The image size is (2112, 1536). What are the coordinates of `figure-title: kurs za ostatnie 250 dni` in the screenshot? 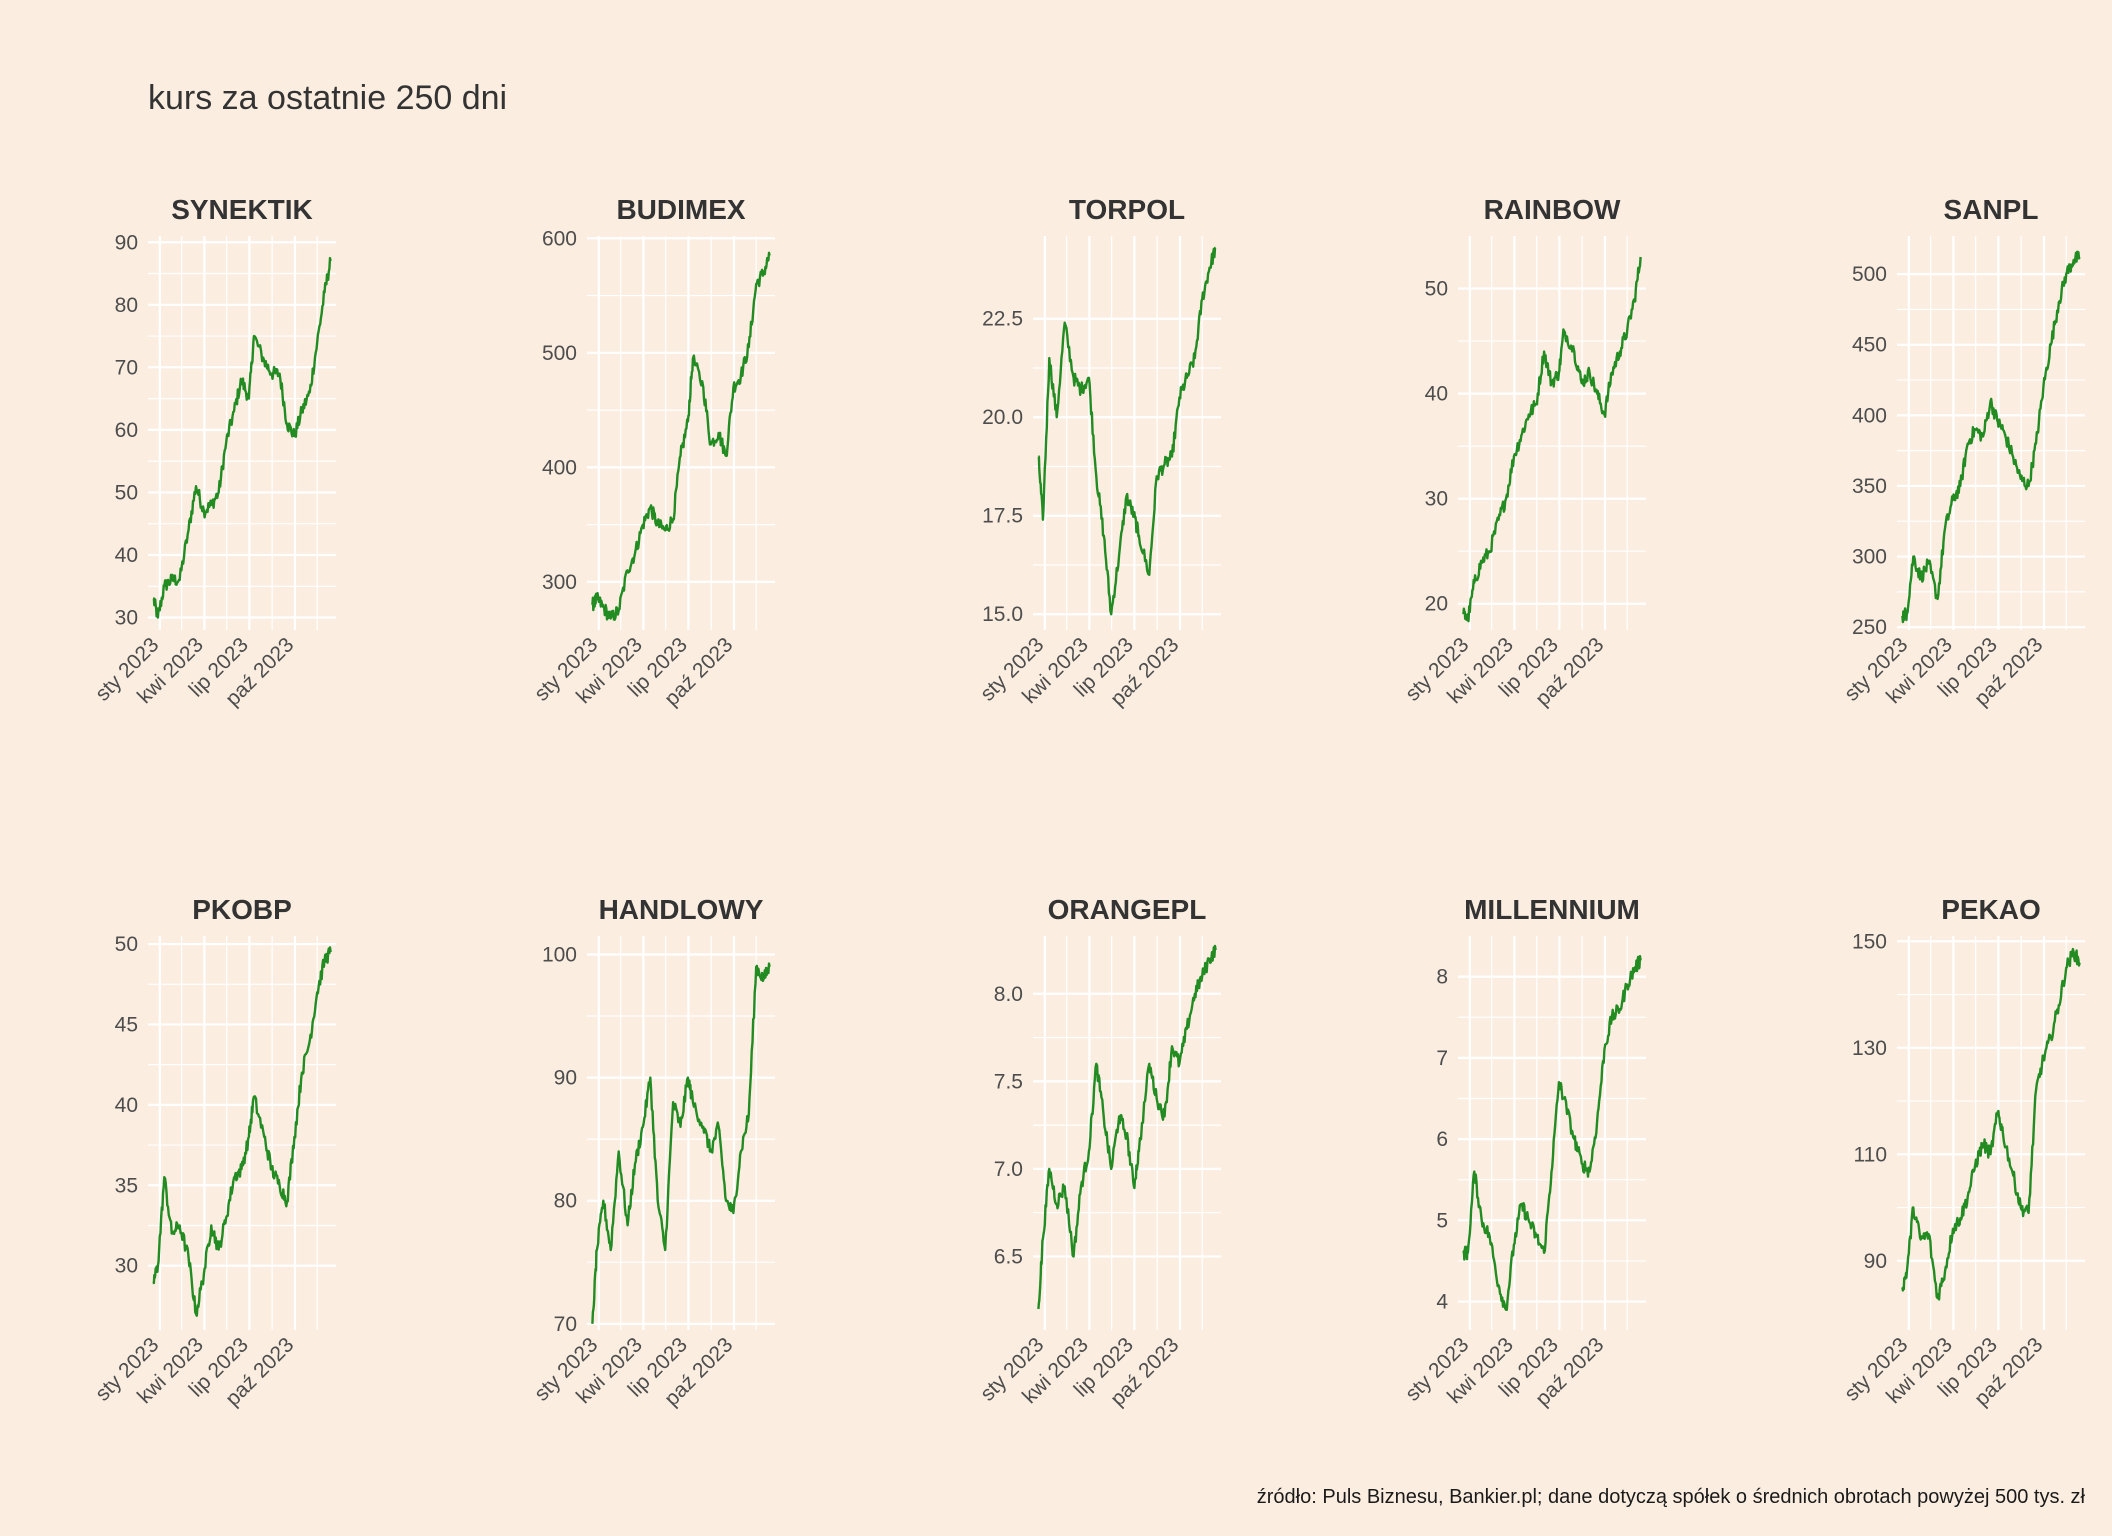 It's located at (327, 98).